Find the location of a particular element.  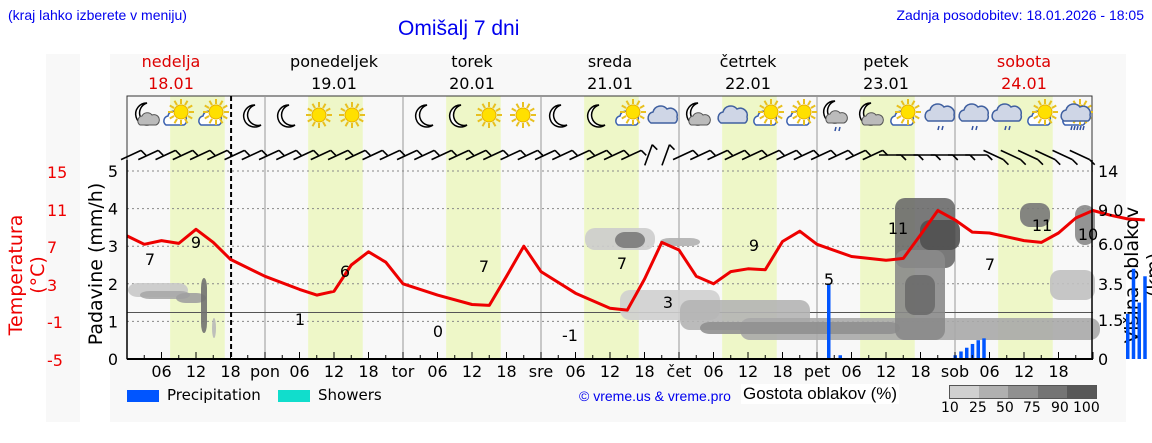

x-axis-day-label: pon is located at coordinates (265, 371).